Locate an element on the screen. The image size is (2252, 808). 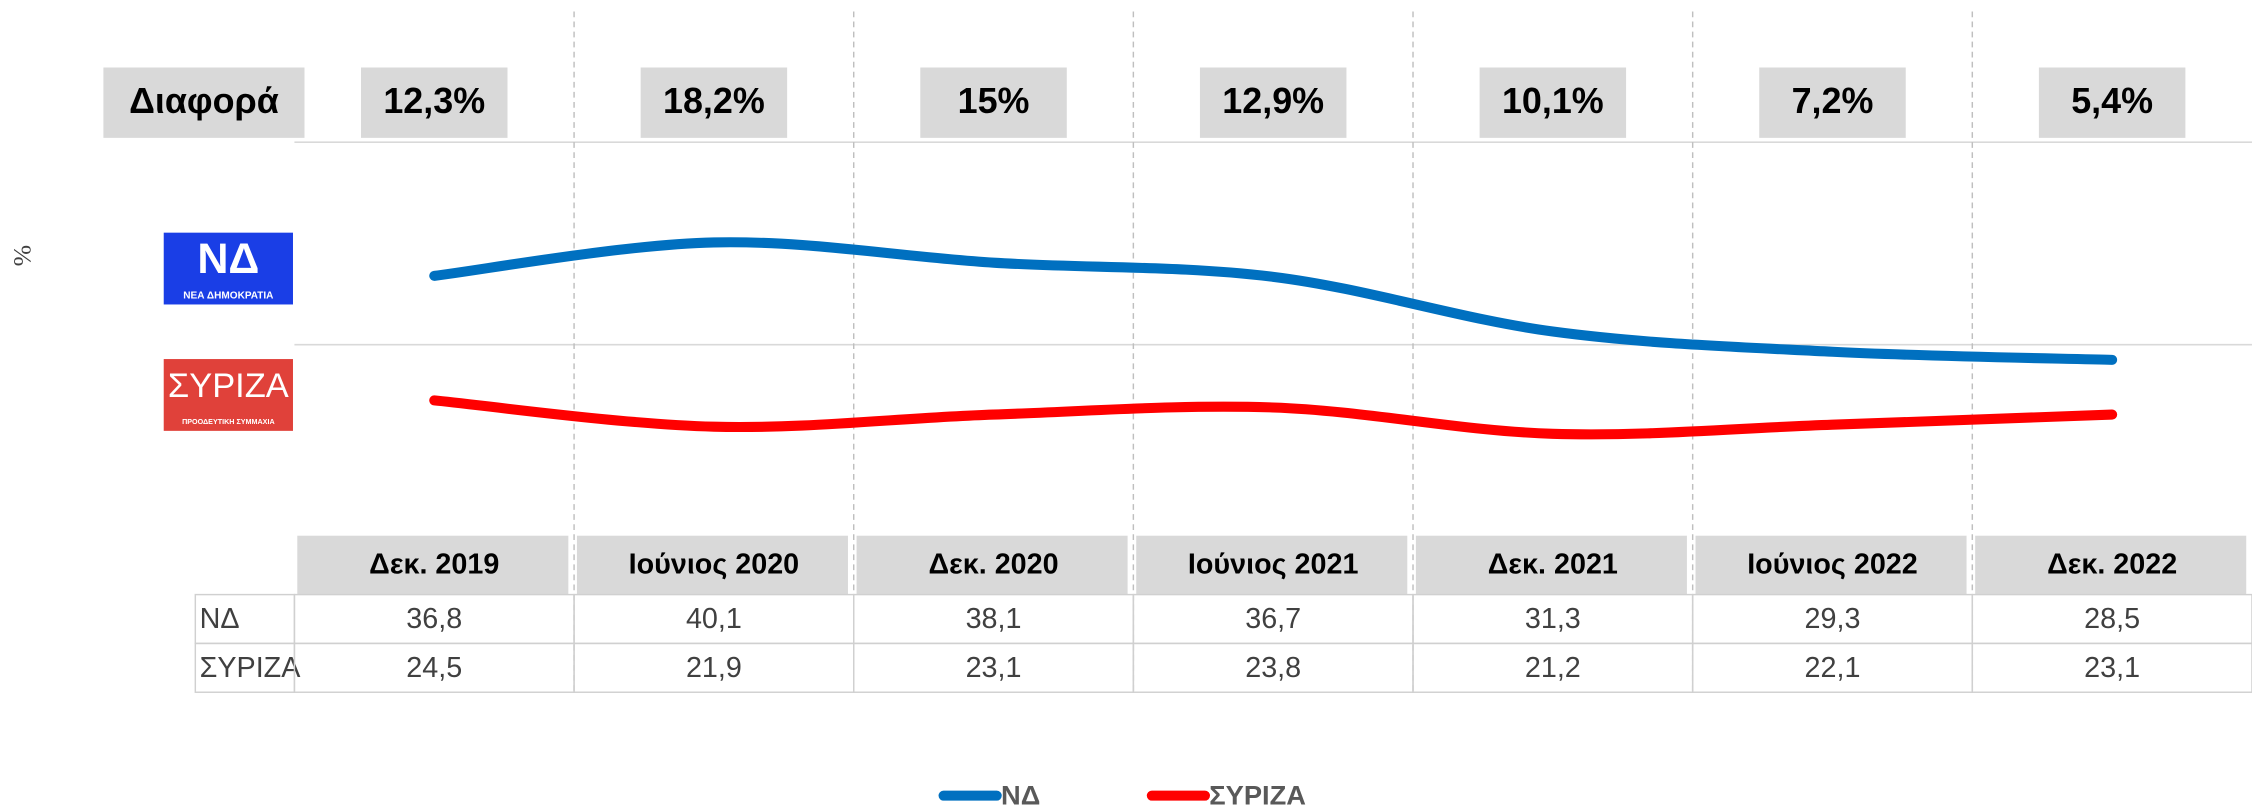
table-value: 36,7 is located at coordinates (1273, 619).